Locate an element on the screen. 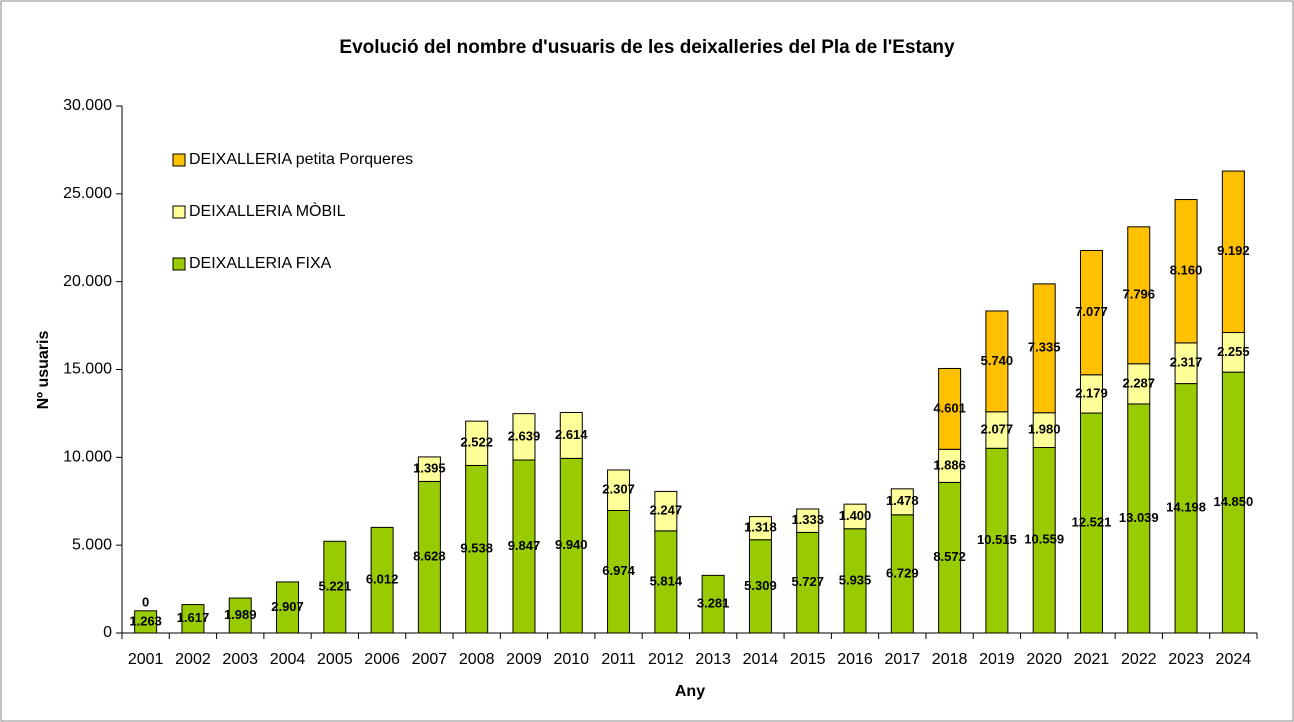 The width and height of the screenshot is (1294, 722). value-label: 5.814 is located at coordinates (666, 580).